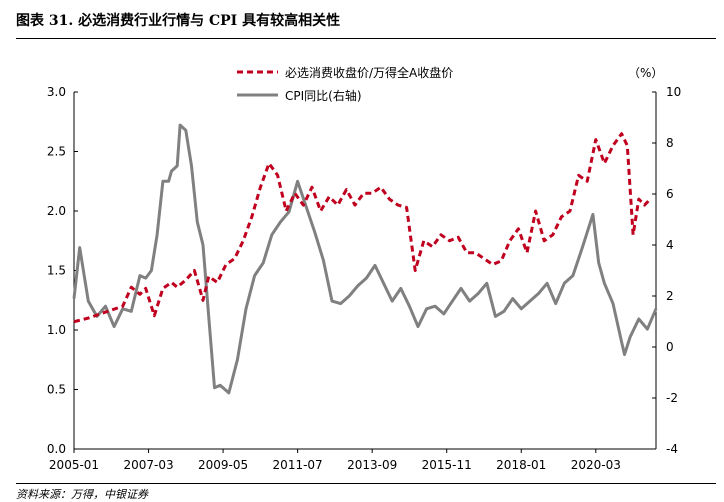  I want to click on left-y-tick-label: 1.5, so click(56, 271).